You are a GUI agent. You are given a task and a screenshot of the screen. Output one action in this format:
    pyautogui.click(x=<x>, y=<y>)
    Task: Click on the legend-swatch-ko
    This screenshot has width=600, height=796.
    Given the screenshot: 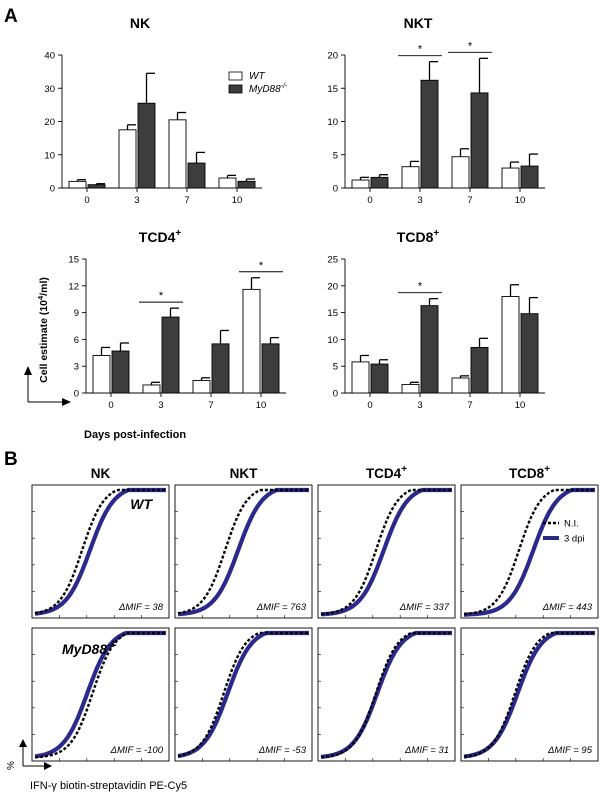 What is the action you would take?
    pyautogui.click(x=235, y=89)
    